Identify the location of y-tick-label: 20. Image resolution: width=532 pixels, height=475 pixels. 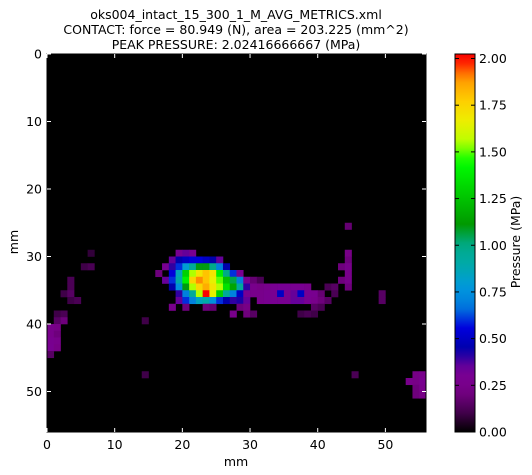
(34, 189).